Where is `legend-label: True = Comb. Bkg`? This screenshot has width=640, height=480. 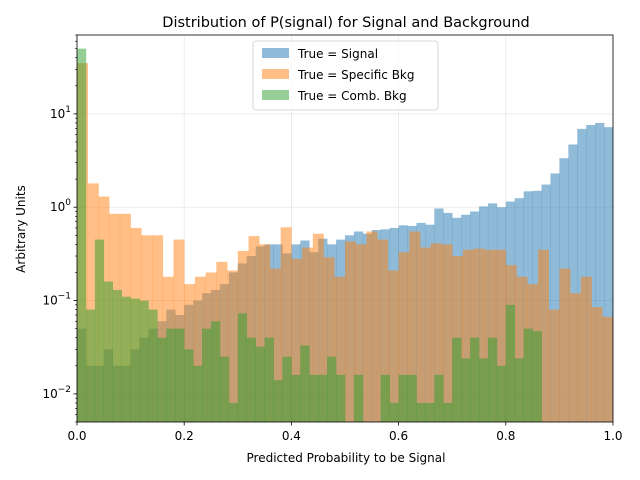 legend-label: True = Comb. Bkg is located at coordinates (352, 96).